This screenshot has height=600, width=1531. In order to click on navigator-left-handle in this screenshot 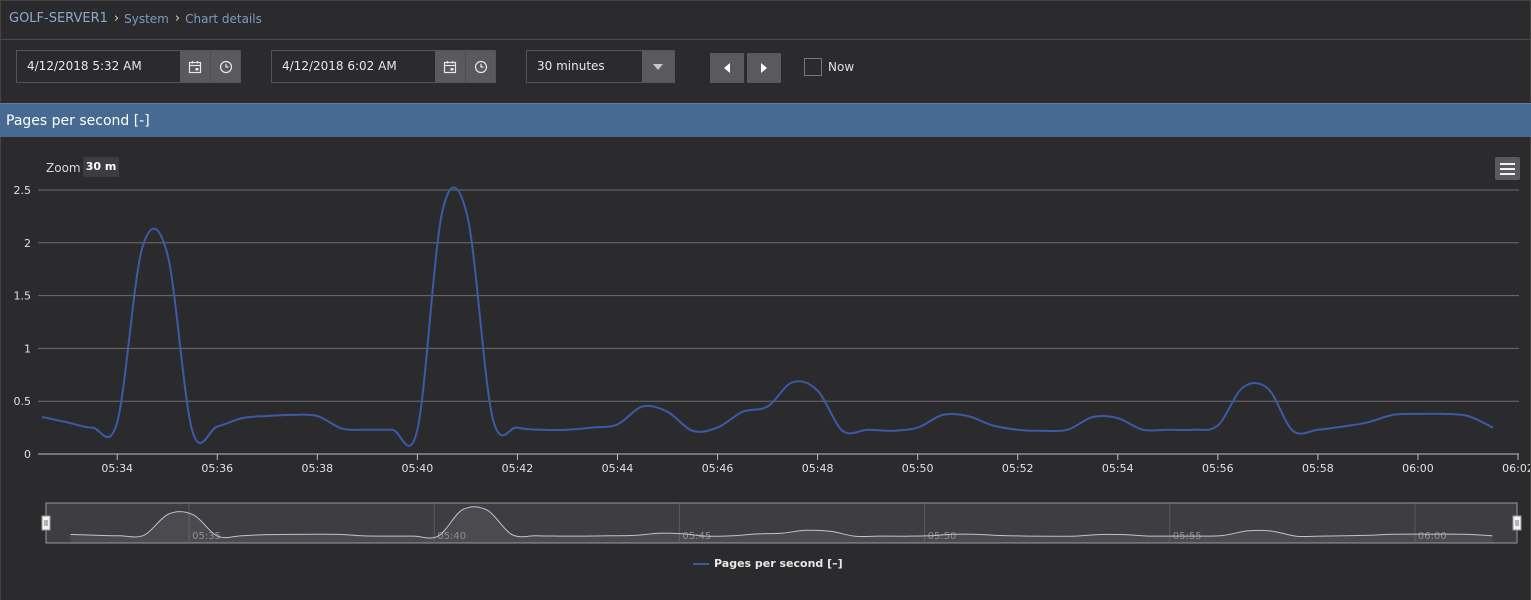, I will do `click(46, 523)`.